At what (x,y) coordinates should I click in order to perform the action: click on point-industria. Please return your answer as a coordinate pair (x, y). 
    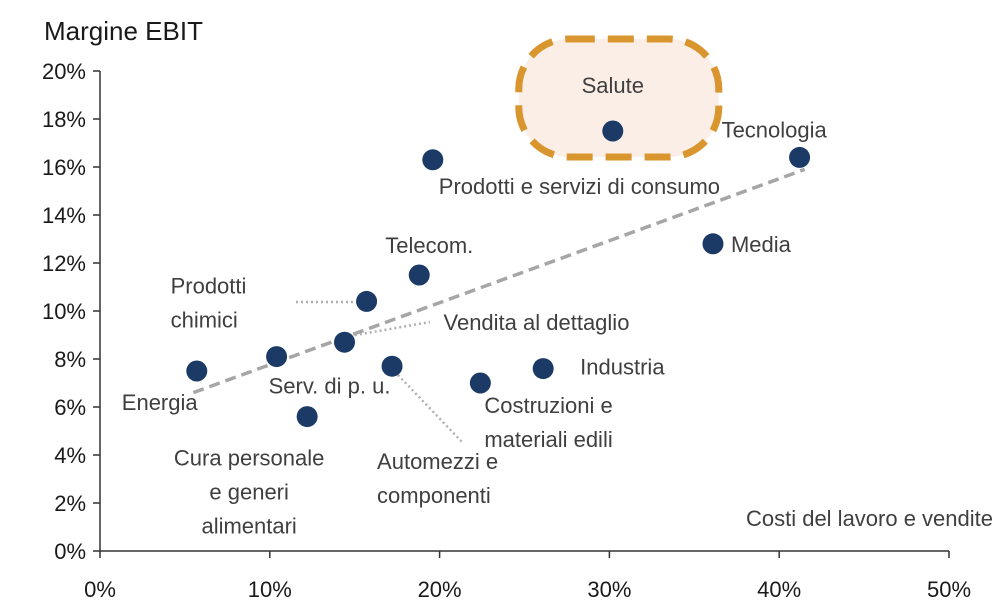
    Looking at the image, I should click on (543, 369).